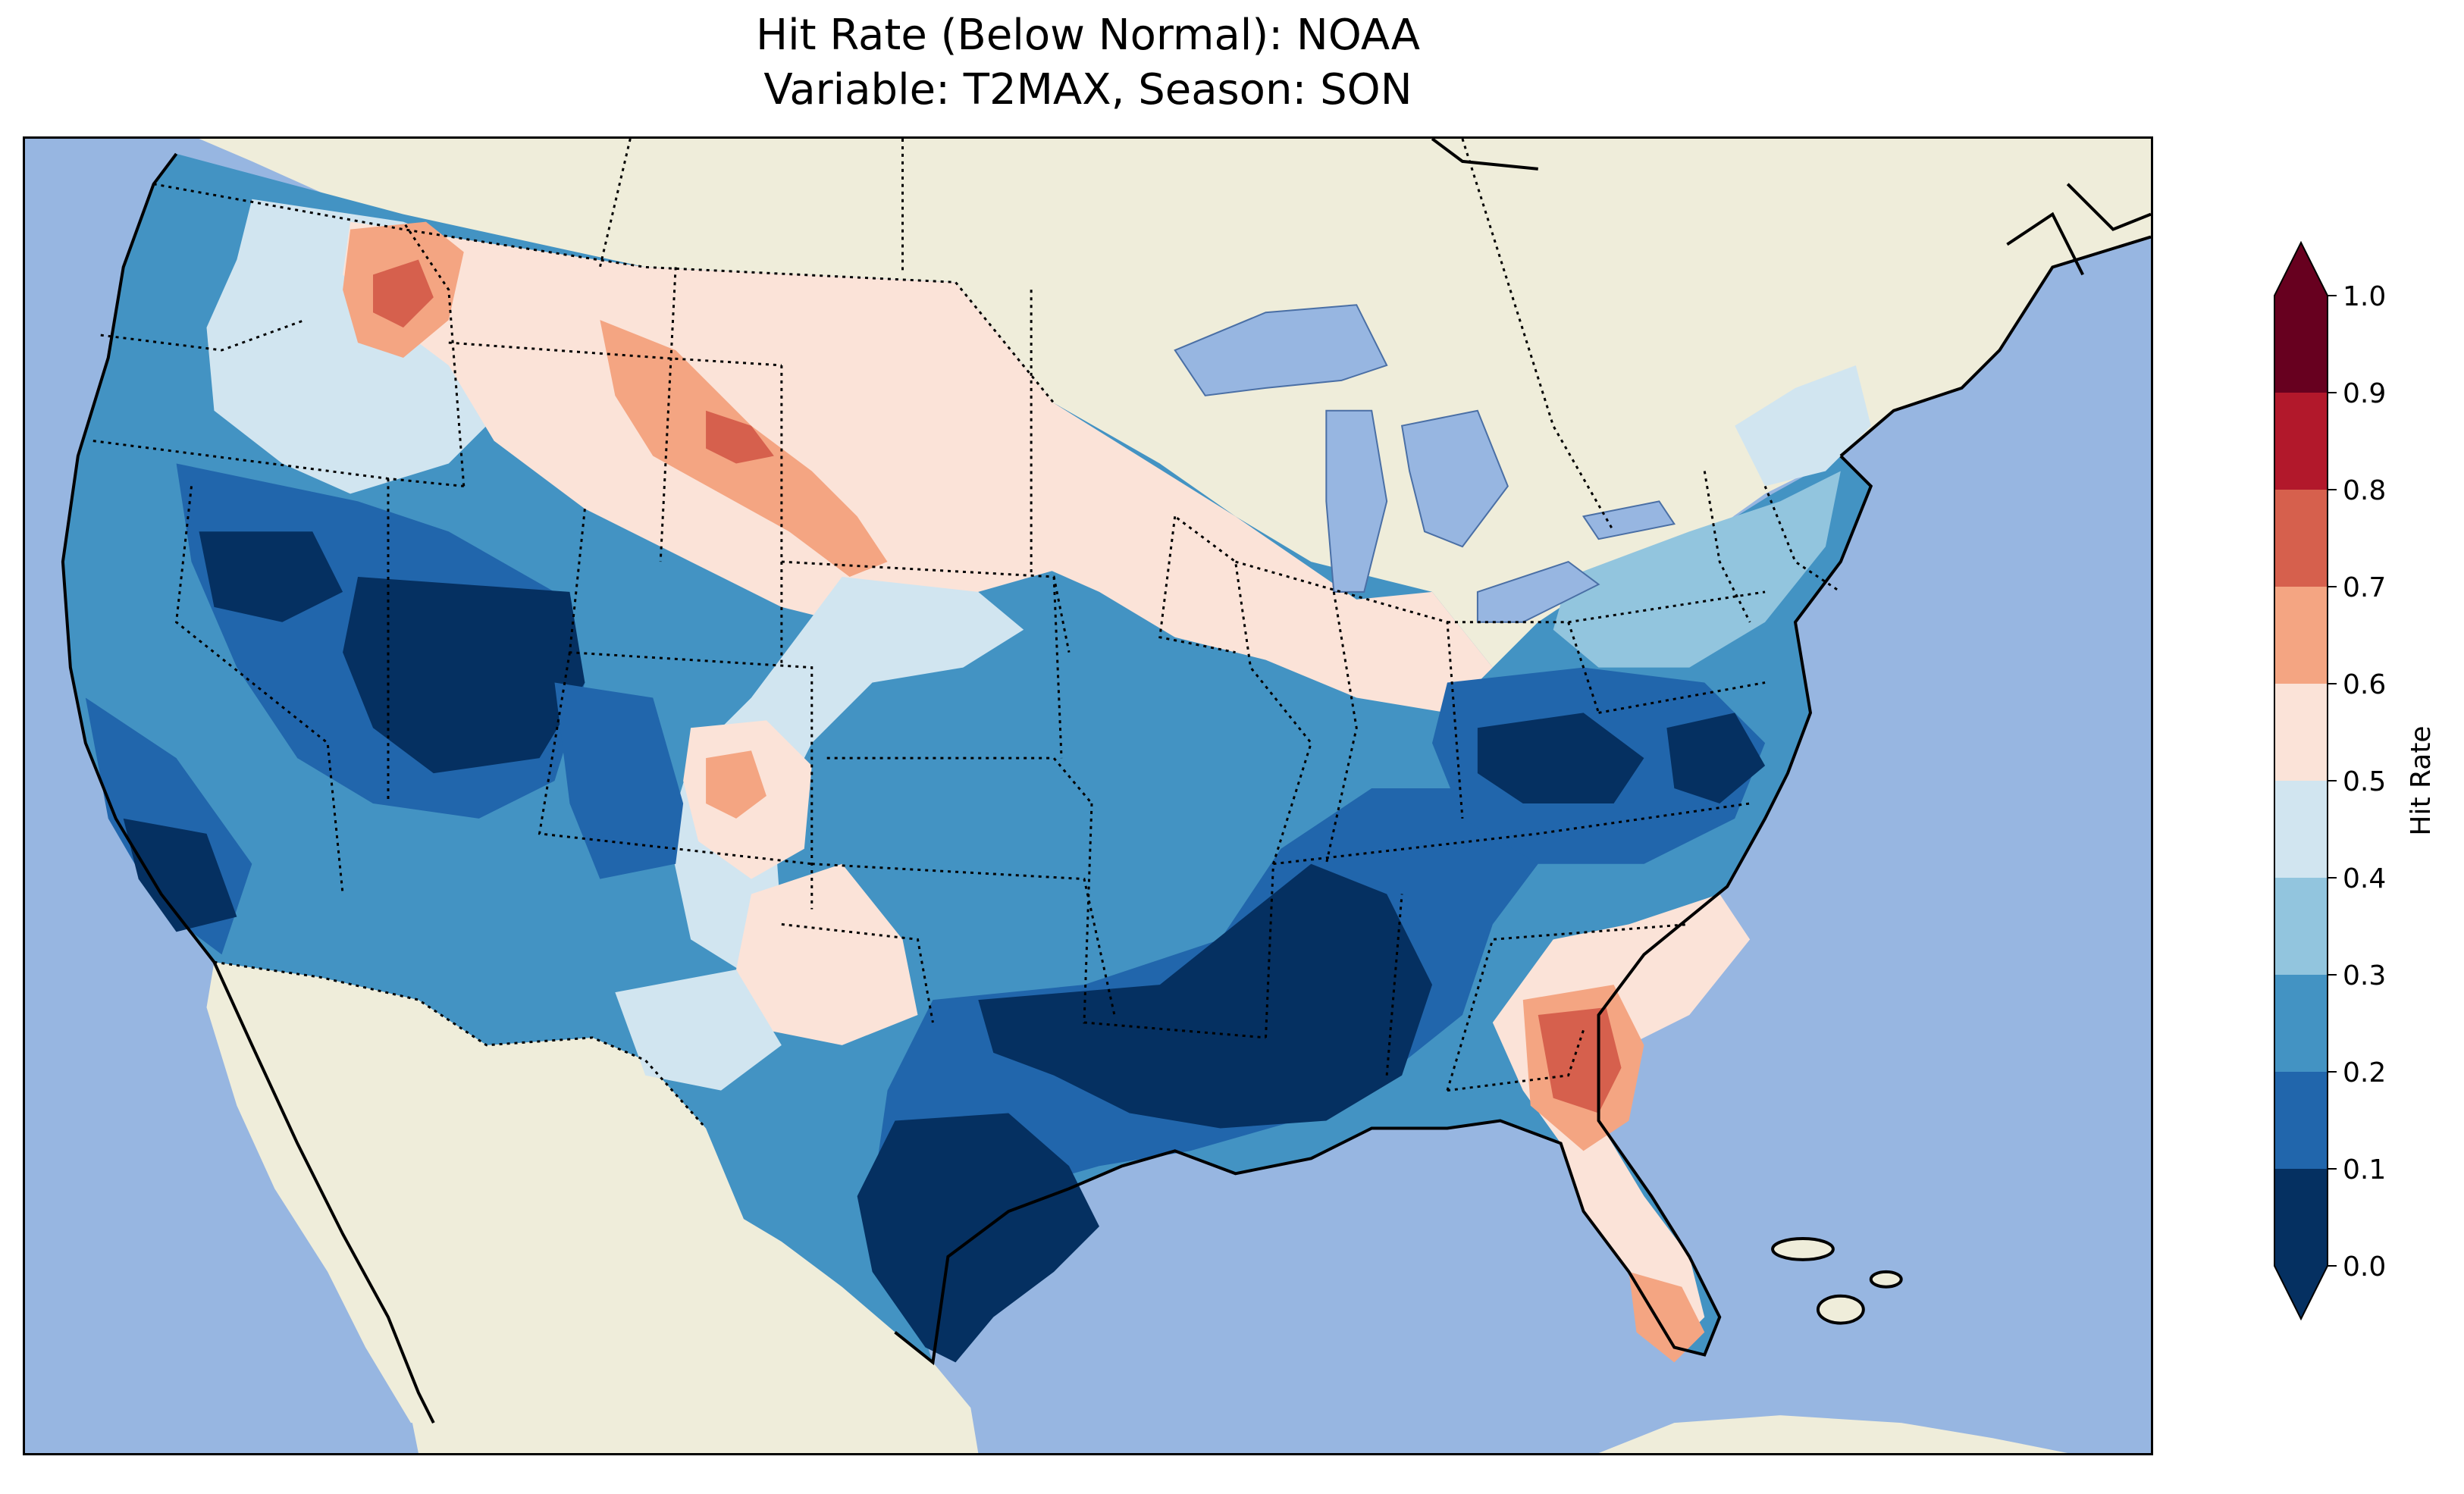 The width and height of the screenshot is (2464, 1494). Describe the element at coordinates (1561, 758) in the screenshot. I see `field-navy-app` at that location.